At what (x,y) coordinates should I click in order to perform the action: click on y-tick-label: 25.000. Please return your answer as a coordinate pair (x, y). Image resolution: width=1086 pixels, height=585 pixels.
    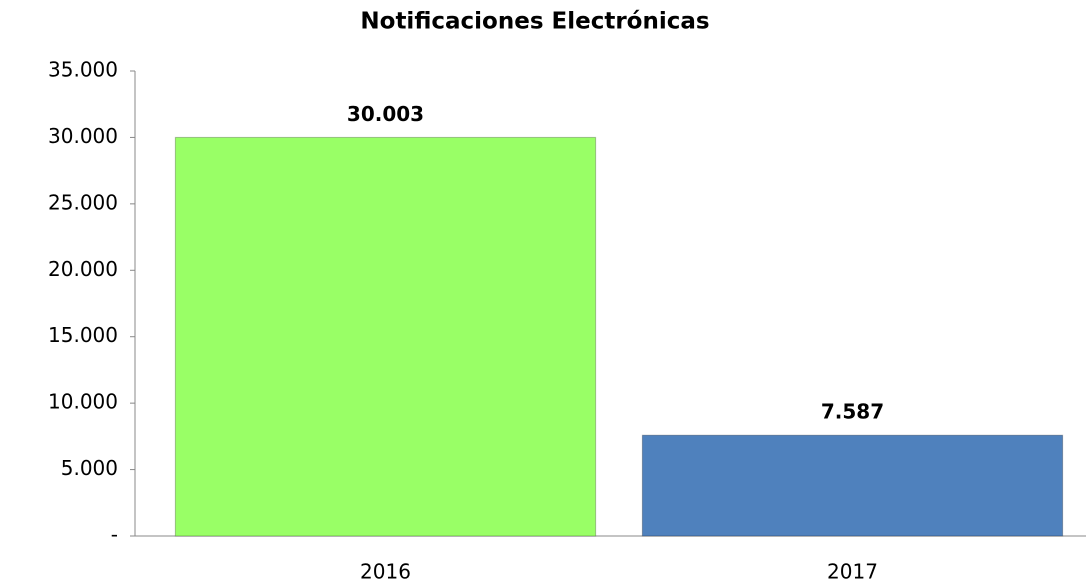
    Looking at the image, I should click on (83, 202).